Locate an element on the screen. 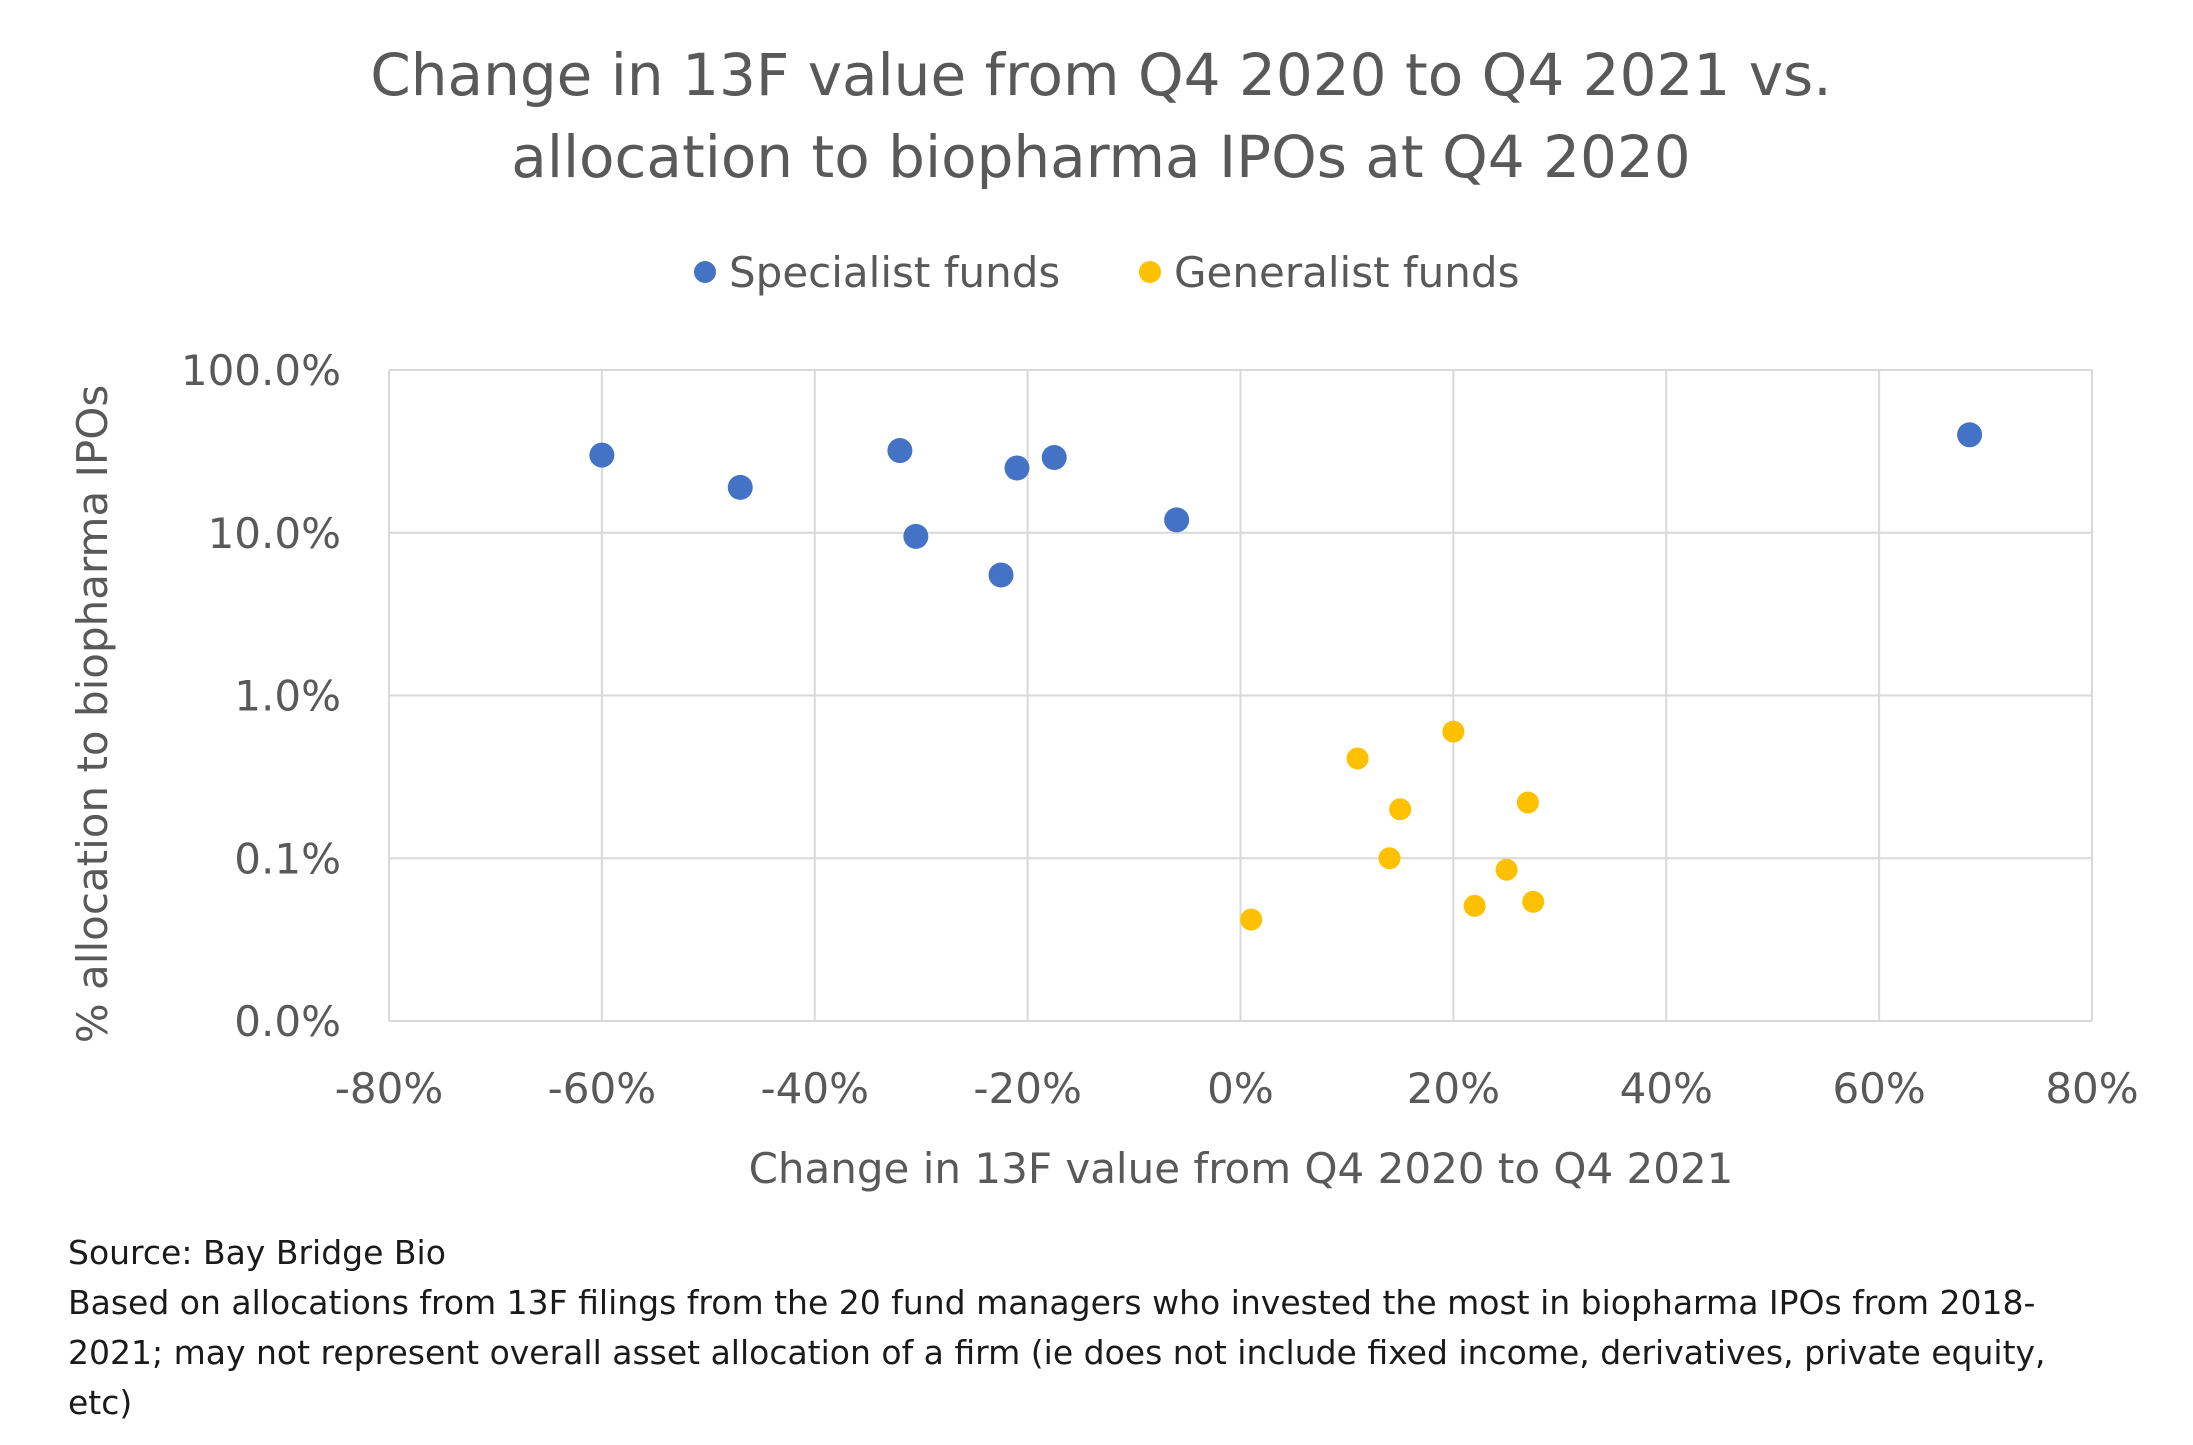 This screenshot has width=2193, height=1445. chart-legend: Specialist funds Generalist funds is located at coordinates (1106, 272).